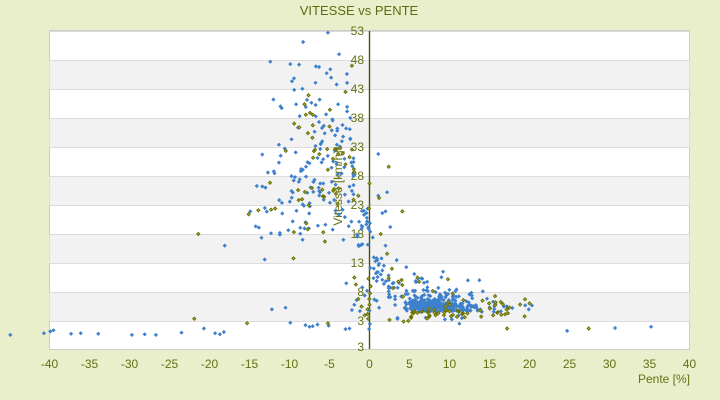 The width and height of the screenshot is (720, 400). Describe the element at coordinates (90, 364) in the screenshot. I see `svg-text: -35` at that location.